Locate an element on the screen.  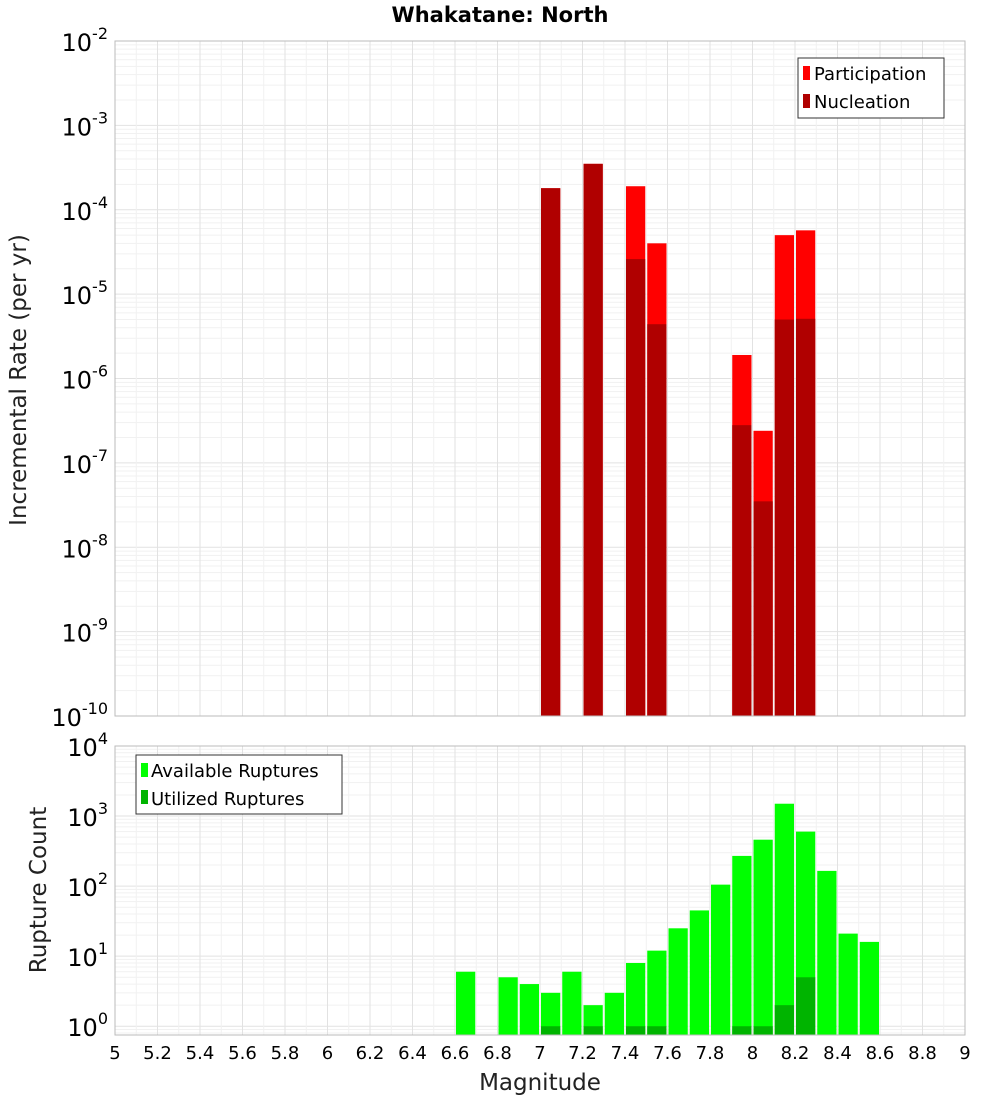
bottom-legend-box is located at coordinates (239, 784).